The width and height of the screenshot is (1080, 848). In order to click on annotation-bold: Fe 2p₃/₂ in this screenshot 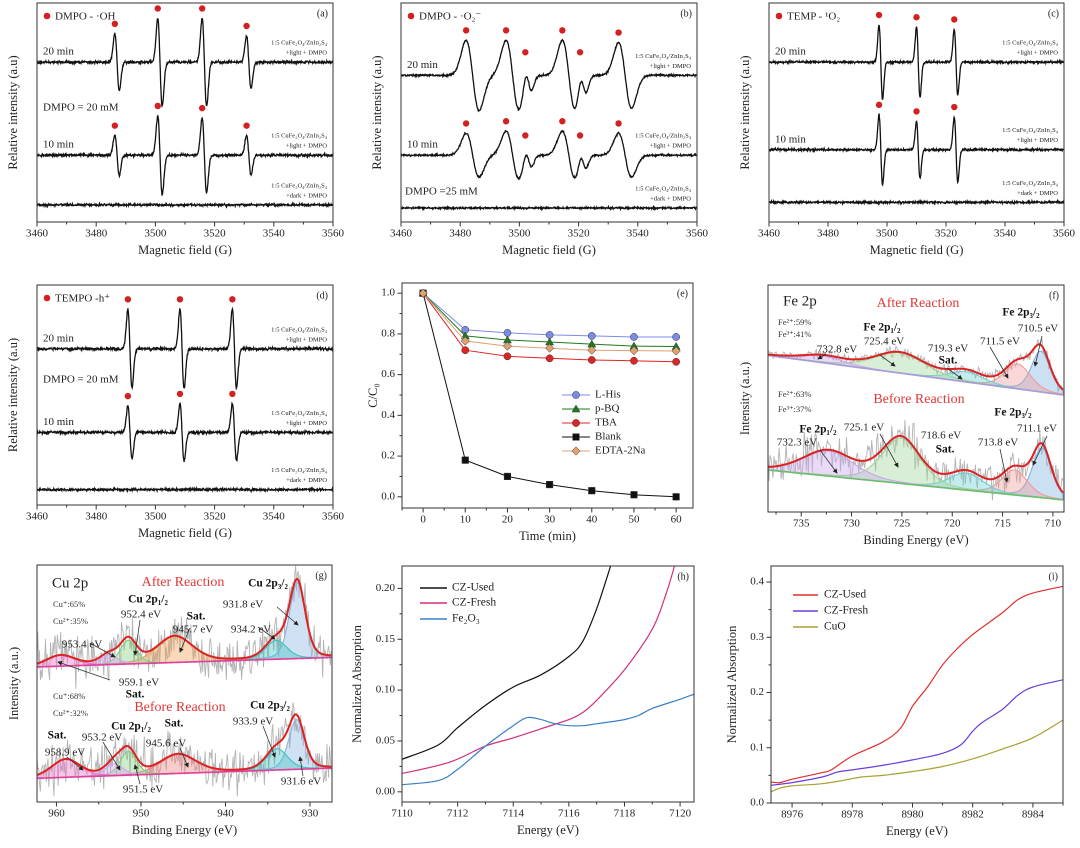, I will do `click(1013, 413)`.